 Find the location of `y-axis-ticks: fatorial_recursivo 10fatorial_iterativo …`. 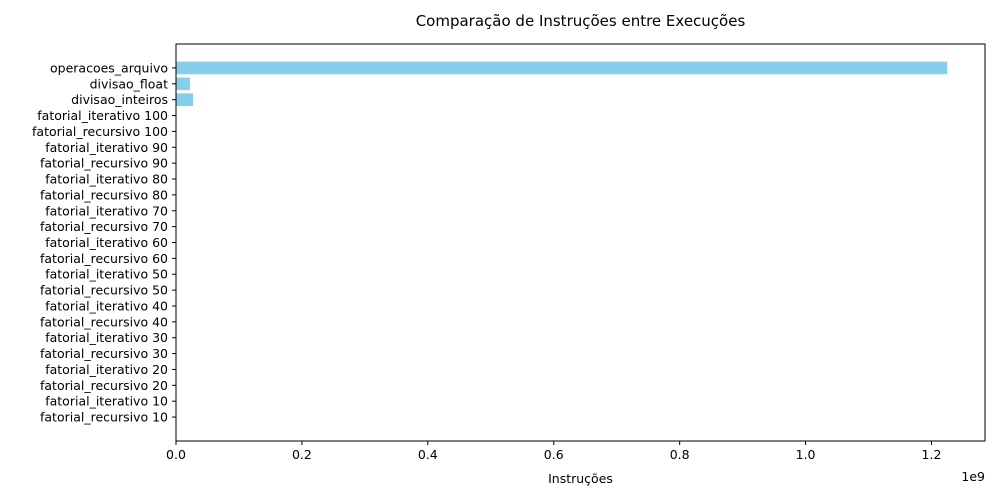

y-axis-ticks: fatorial_recursivo 10fatorial_iterativo … is located at coordinates (104, 242).